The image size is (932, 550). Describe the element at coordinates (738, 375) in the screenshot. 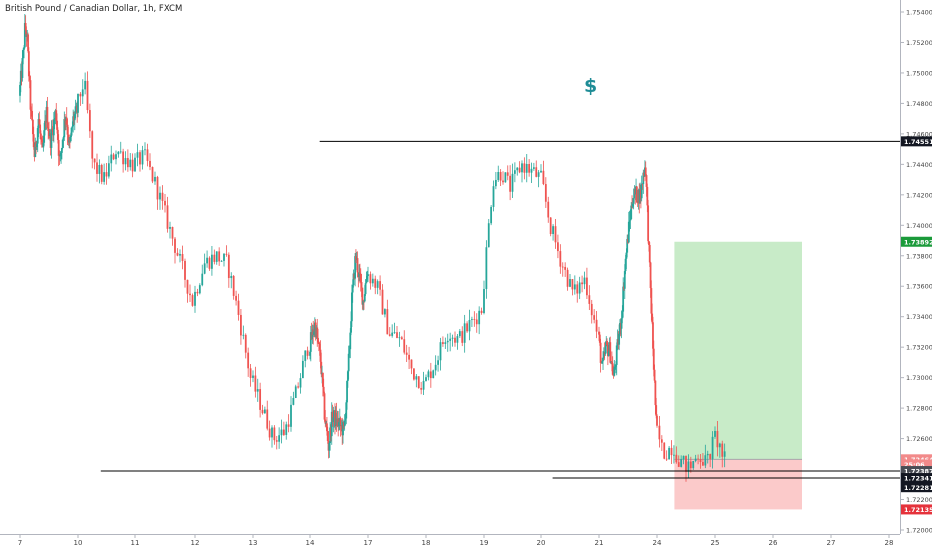

I see `position-zones` at that location.